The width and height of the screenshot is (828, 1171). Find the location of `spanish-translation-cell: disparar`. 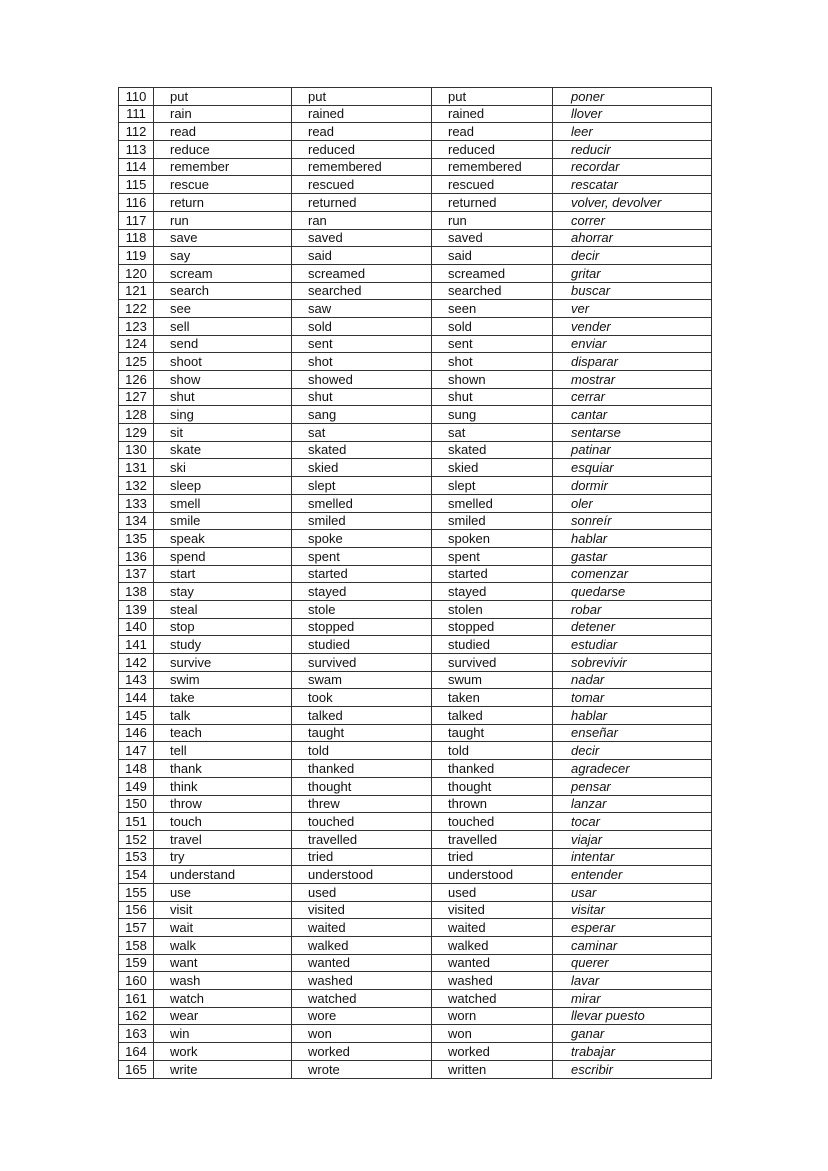

spanish-translation-cell: disparar is located at coordinates (632, 361).